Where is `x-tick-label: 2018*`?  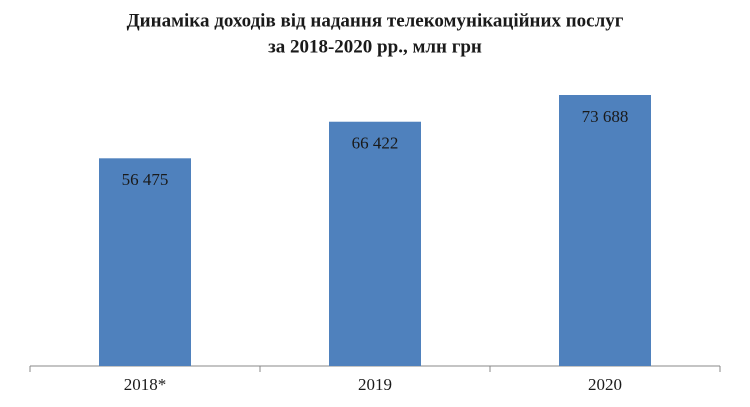
x-tick-label: 2018* is located at coordinates (145, 384).